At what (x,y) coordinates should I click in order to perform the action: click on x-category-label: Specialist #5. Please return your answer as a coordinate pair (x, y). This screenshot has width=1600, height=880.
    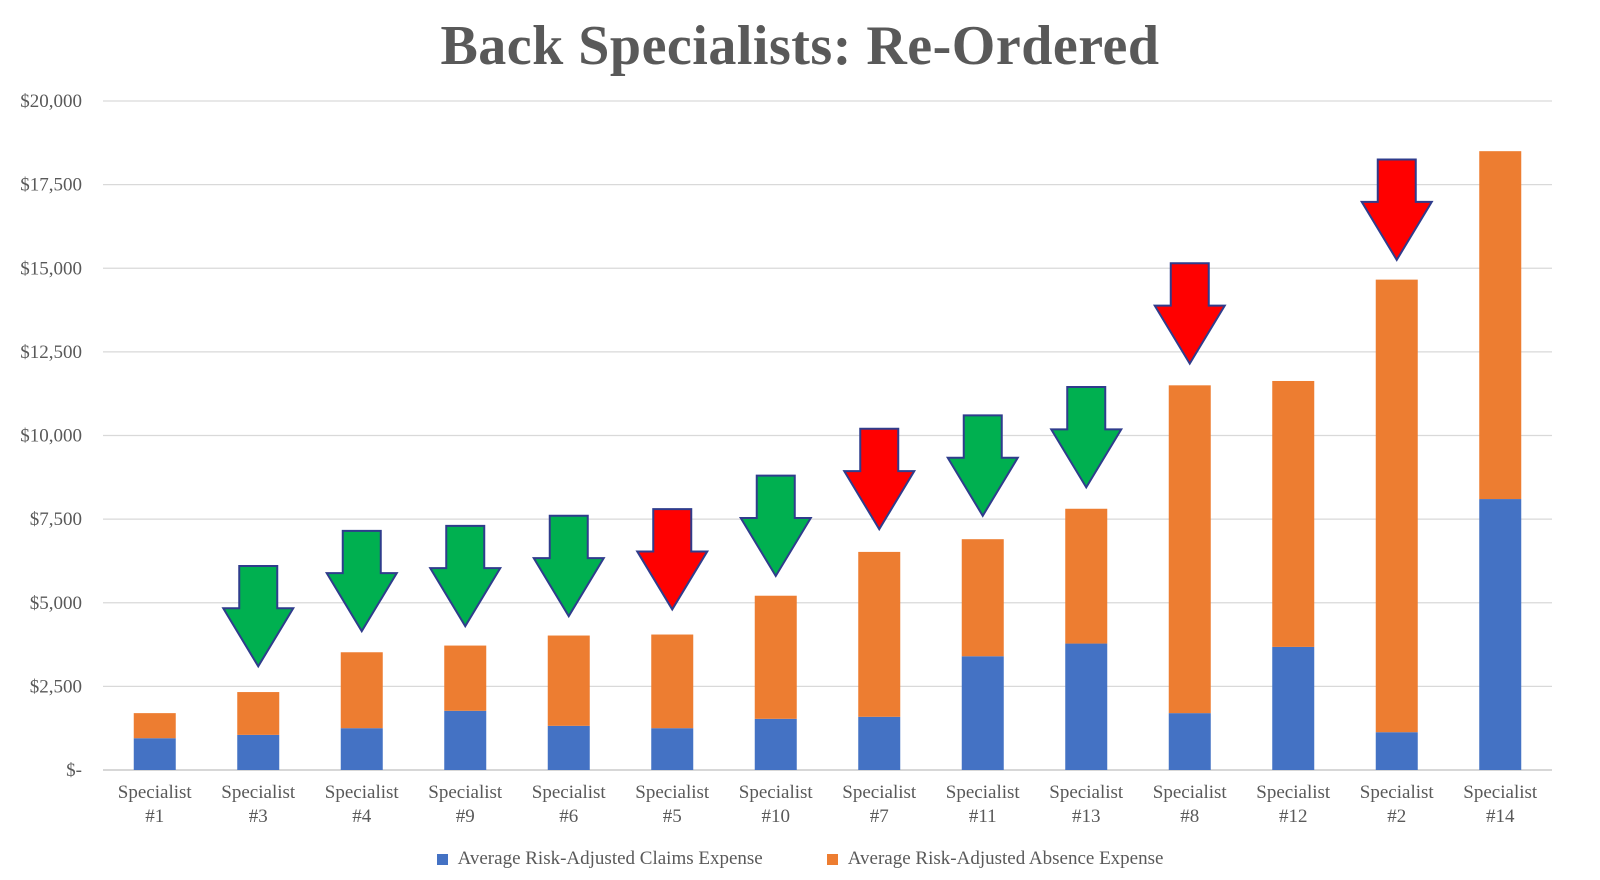
    Looking at the image, I should click on (672, 804).